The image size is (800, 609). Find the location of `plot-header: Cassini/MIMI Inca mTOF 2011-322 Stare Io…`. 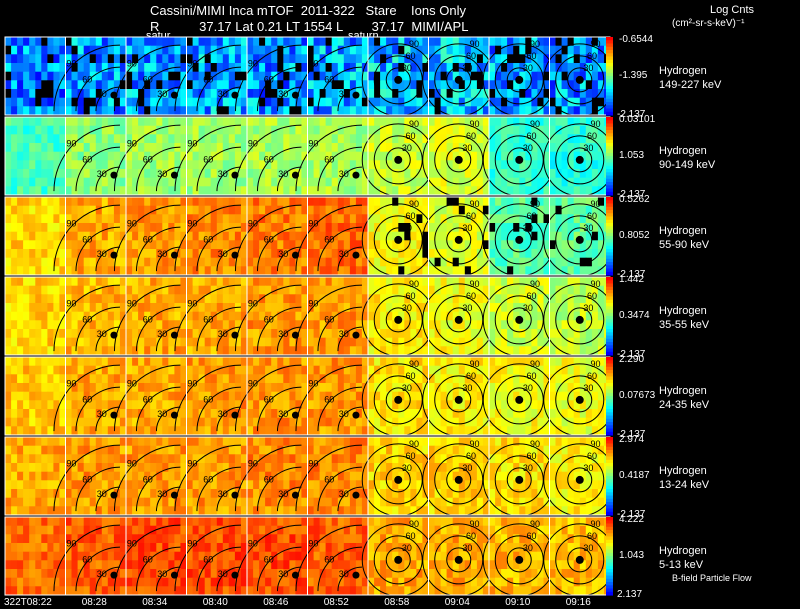

plot-header: Cassini/MIMI Inca mTOF 2011-322 Stare Io… is located at coordinates (400, 21).